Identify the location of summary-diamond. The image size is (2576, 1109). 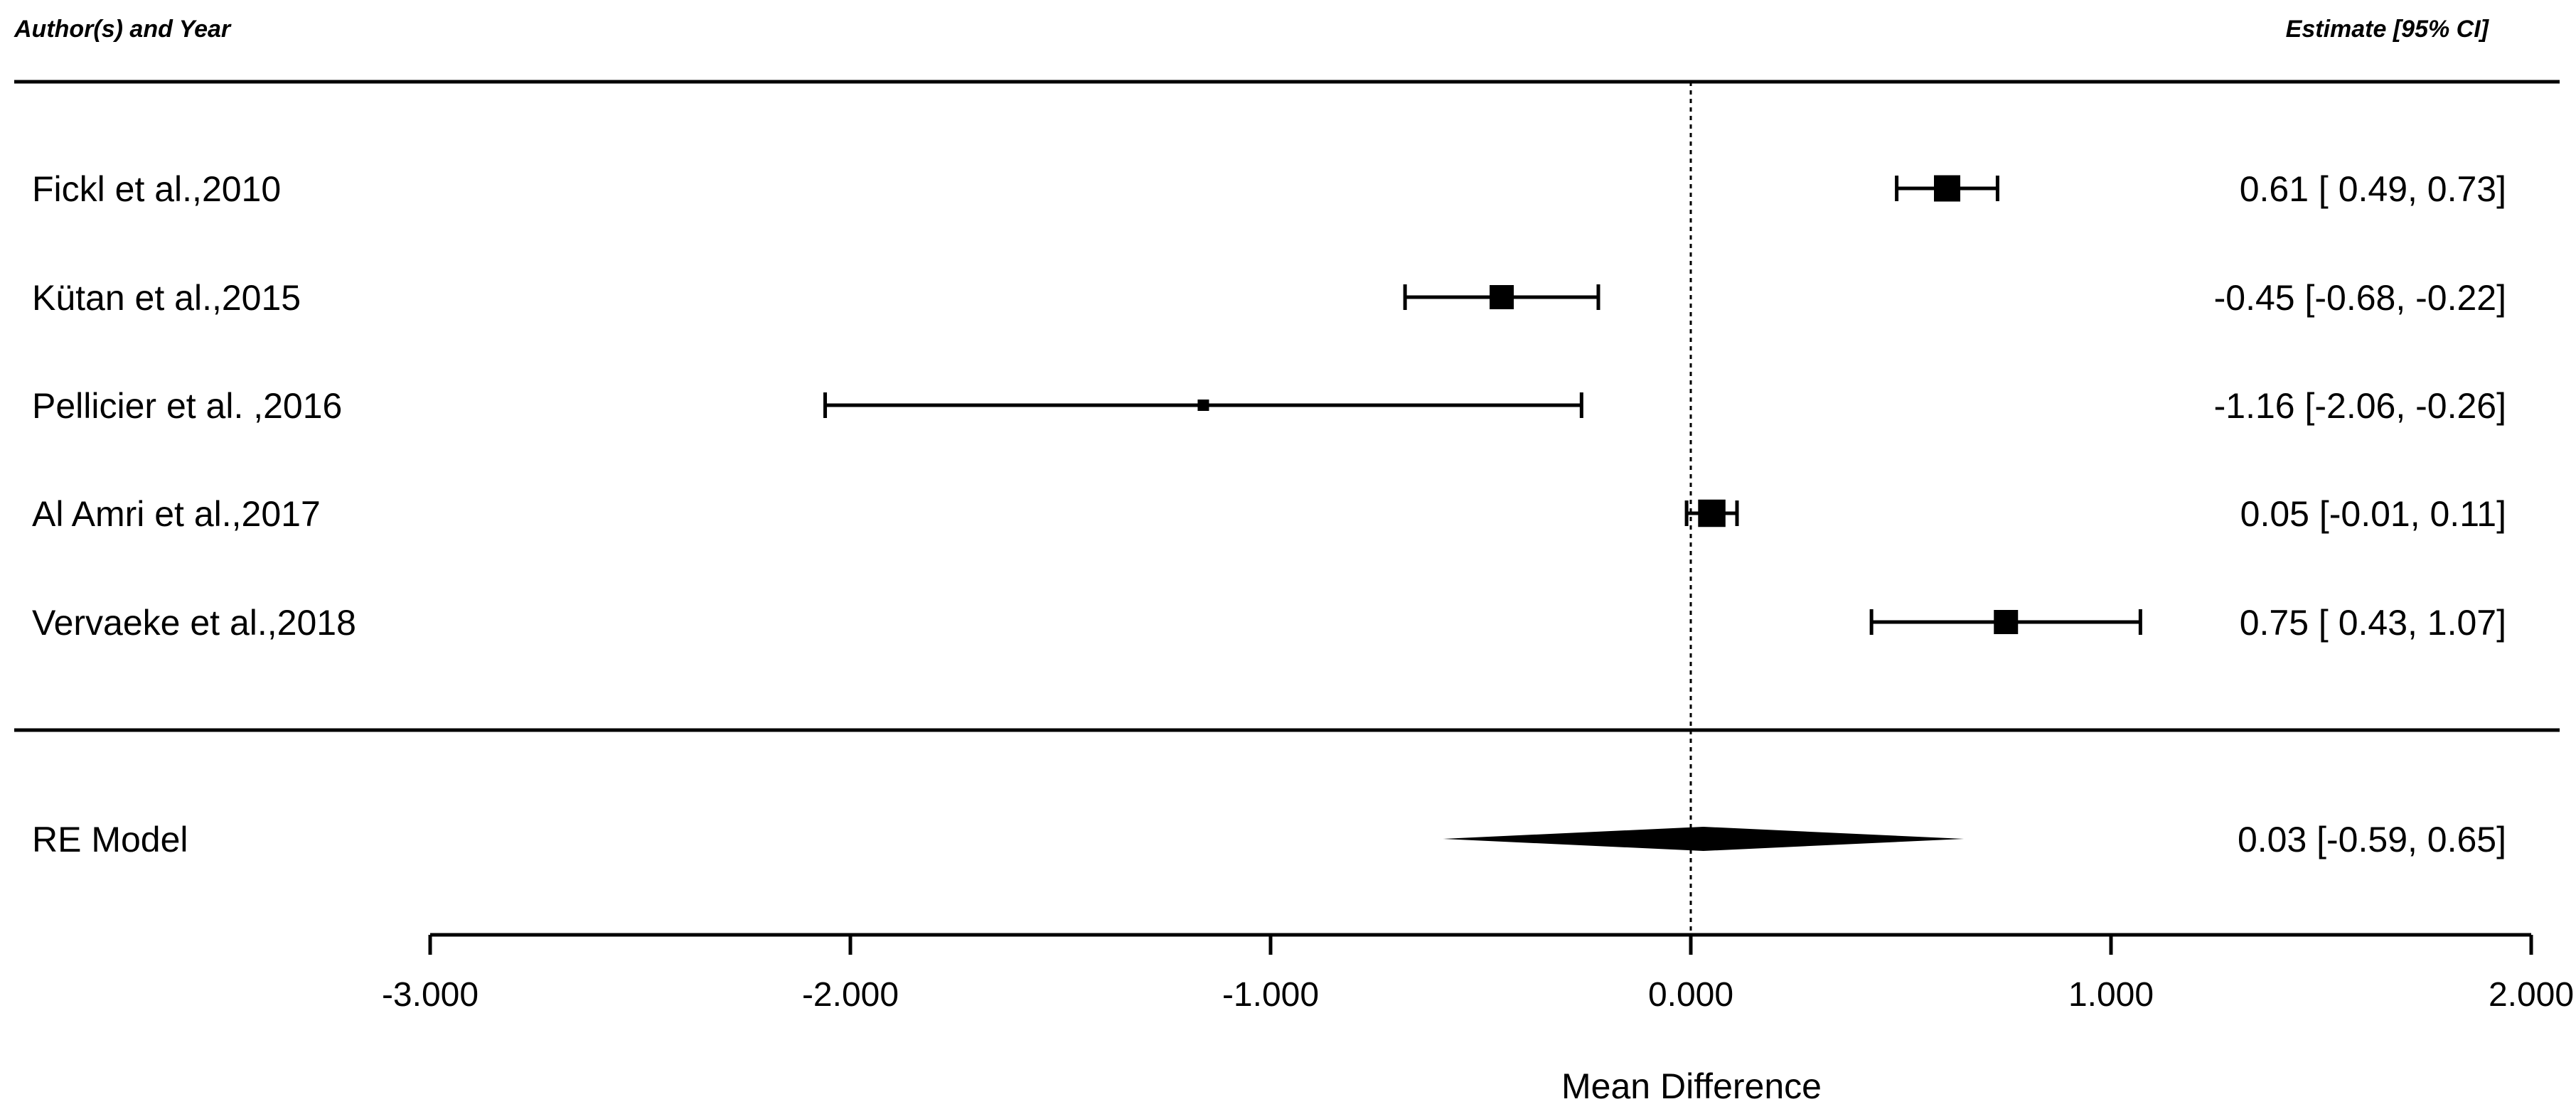
(1704, 839).